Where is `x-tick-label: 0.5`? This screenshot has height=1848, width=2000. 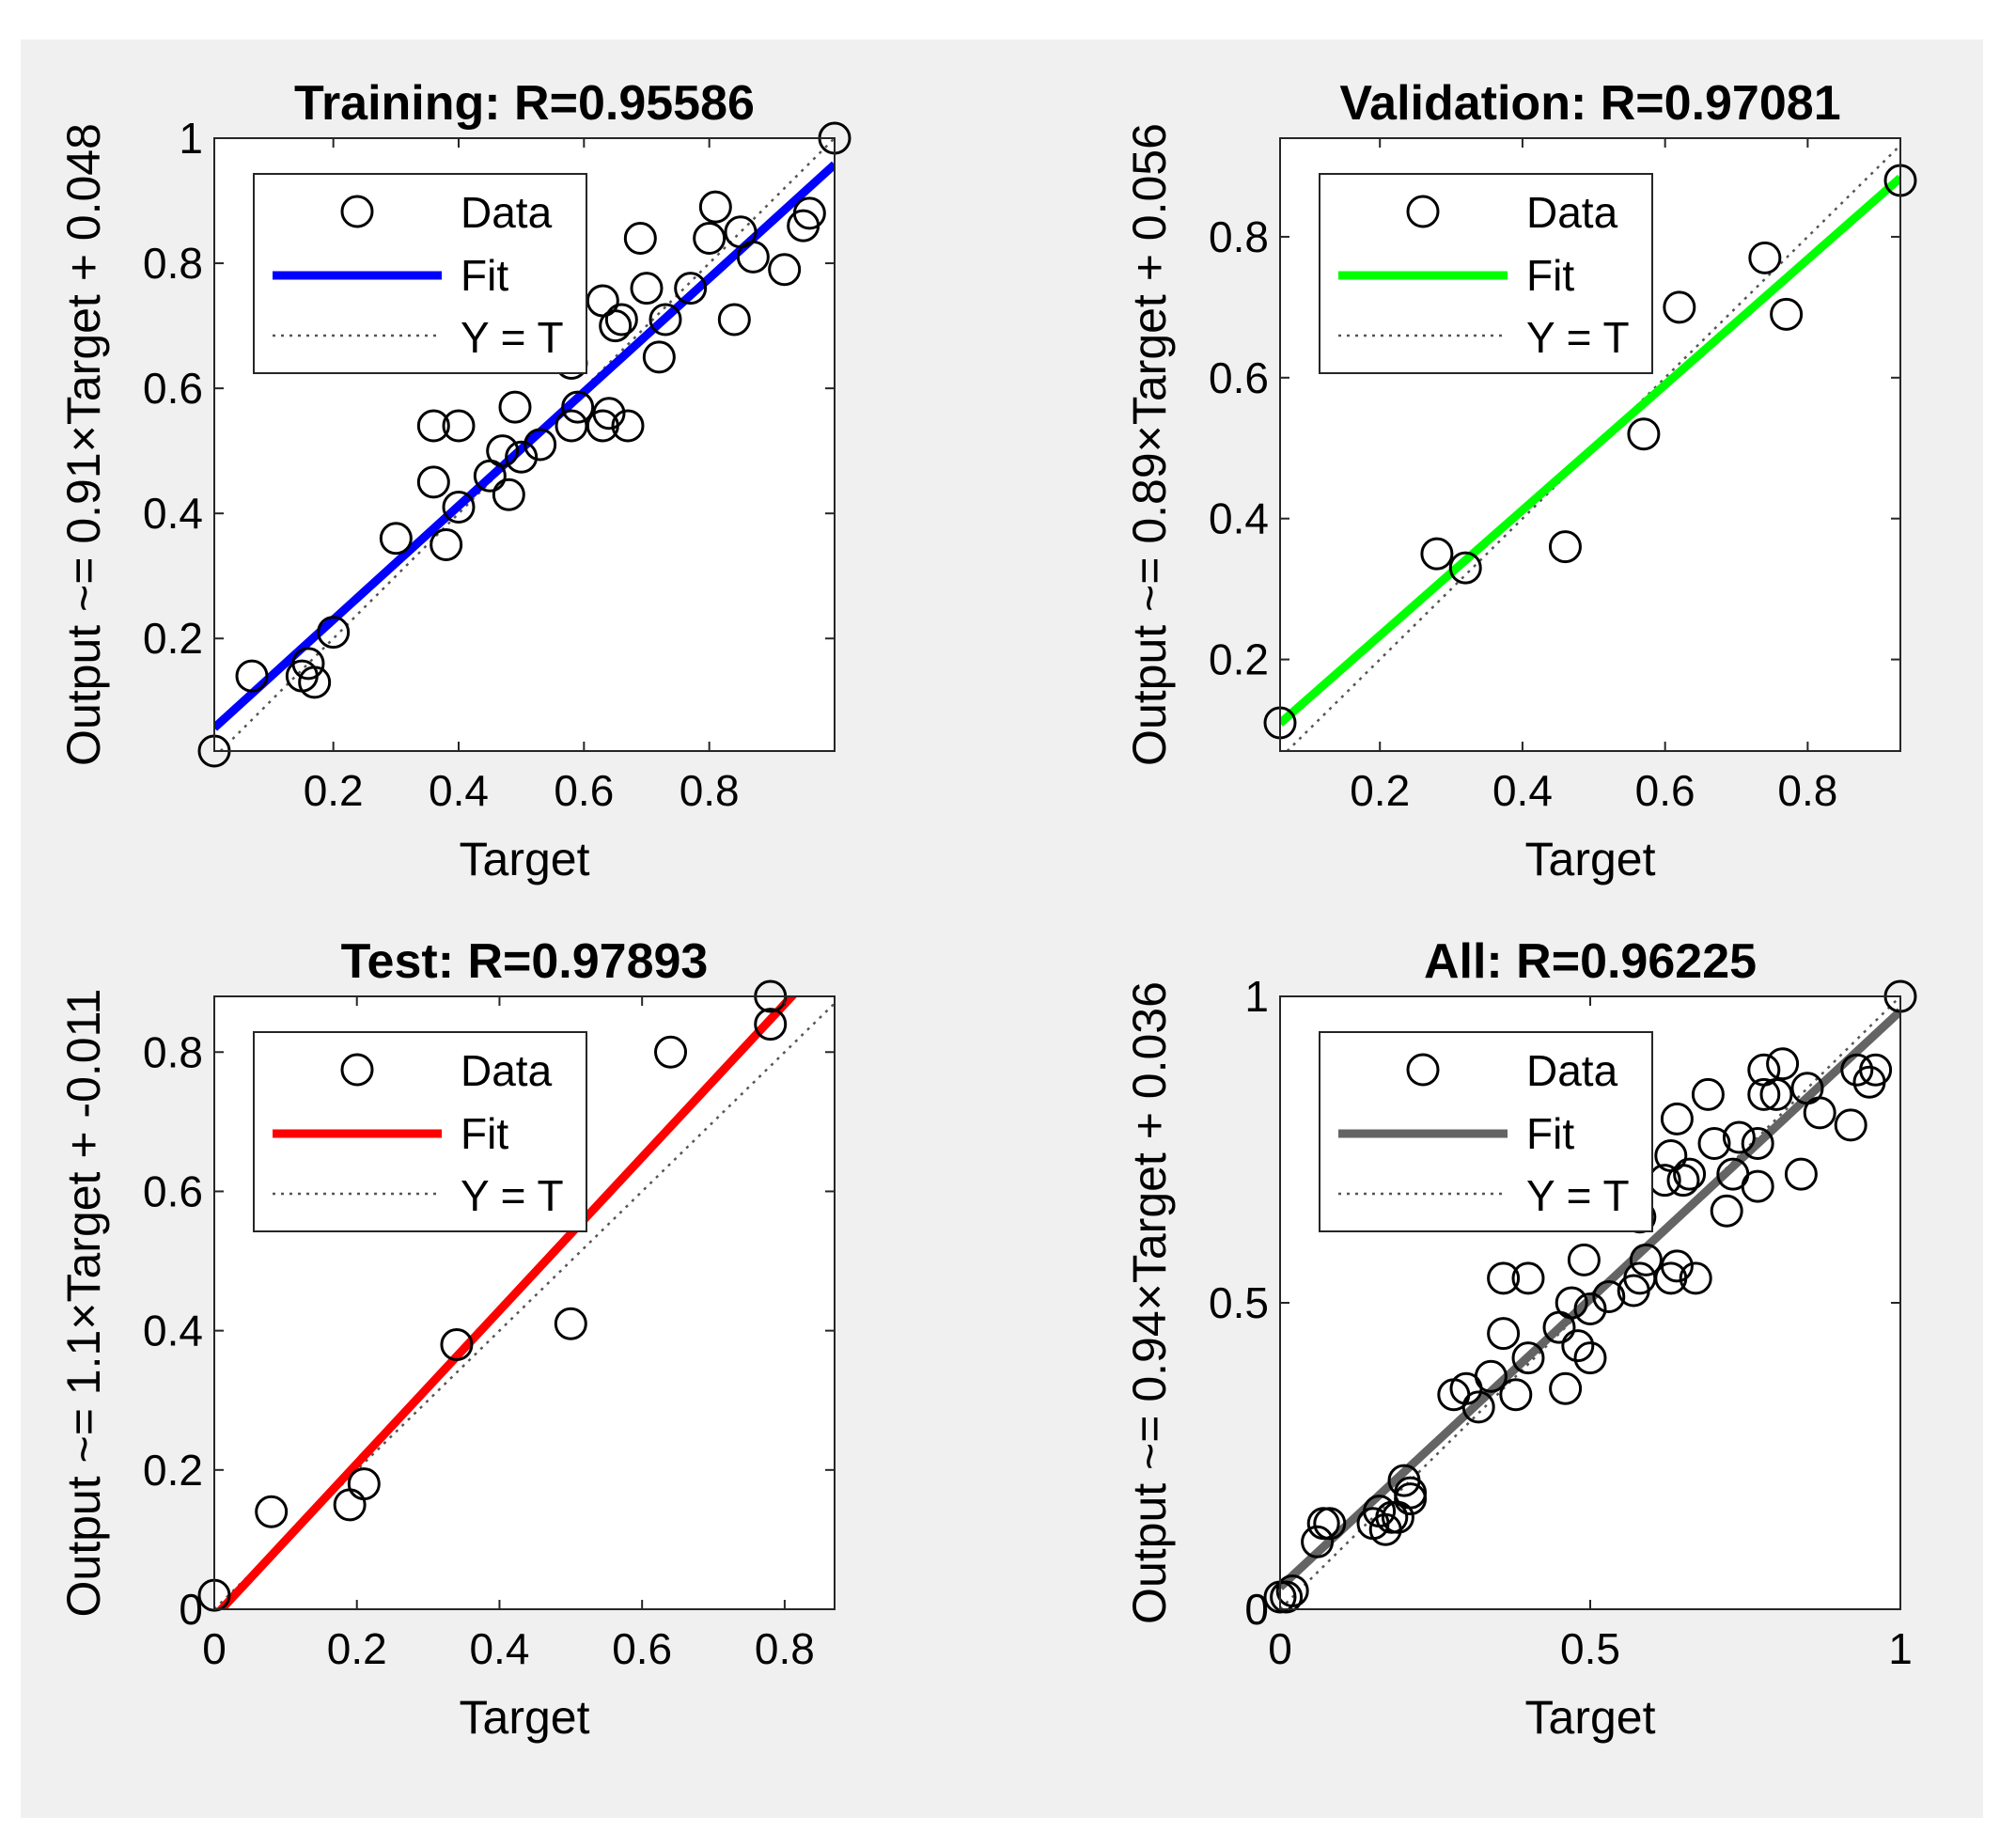 x-tick-label: 0.5 is located at coordinates (1590, 1648).